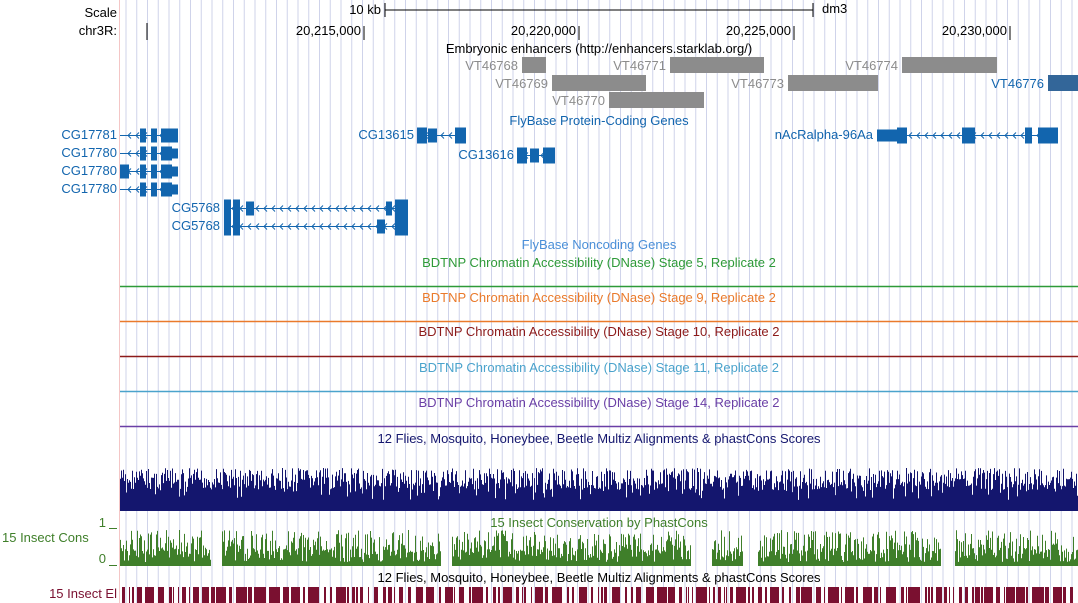 The width and height of the screenshot is (1078, 603). What do you see at coordinates (45, 537) in the screenshot?
I see `track-side-label: 15 Insect Cons` at bounding box center [45, 537].